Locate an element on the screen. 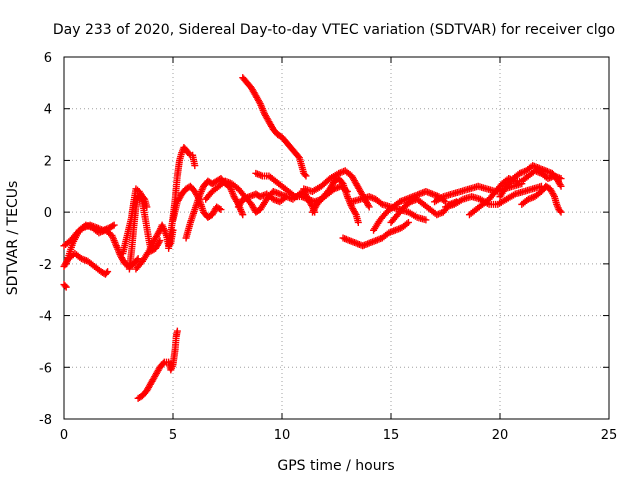 The image size is (640, 480). series-arc8 is located at coordinates (157, 364).